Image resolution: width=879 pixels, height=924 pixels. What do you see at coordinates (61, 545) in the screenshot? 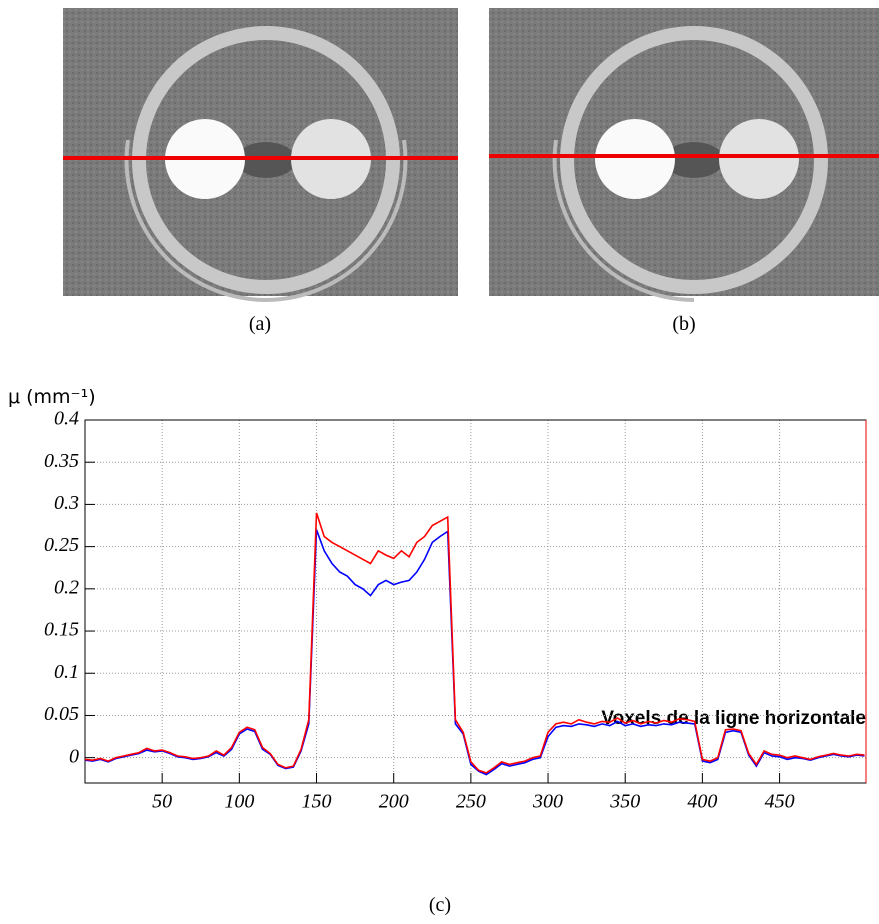
I see `y-tick-label: 0.25` at bounding box center [61, 545].